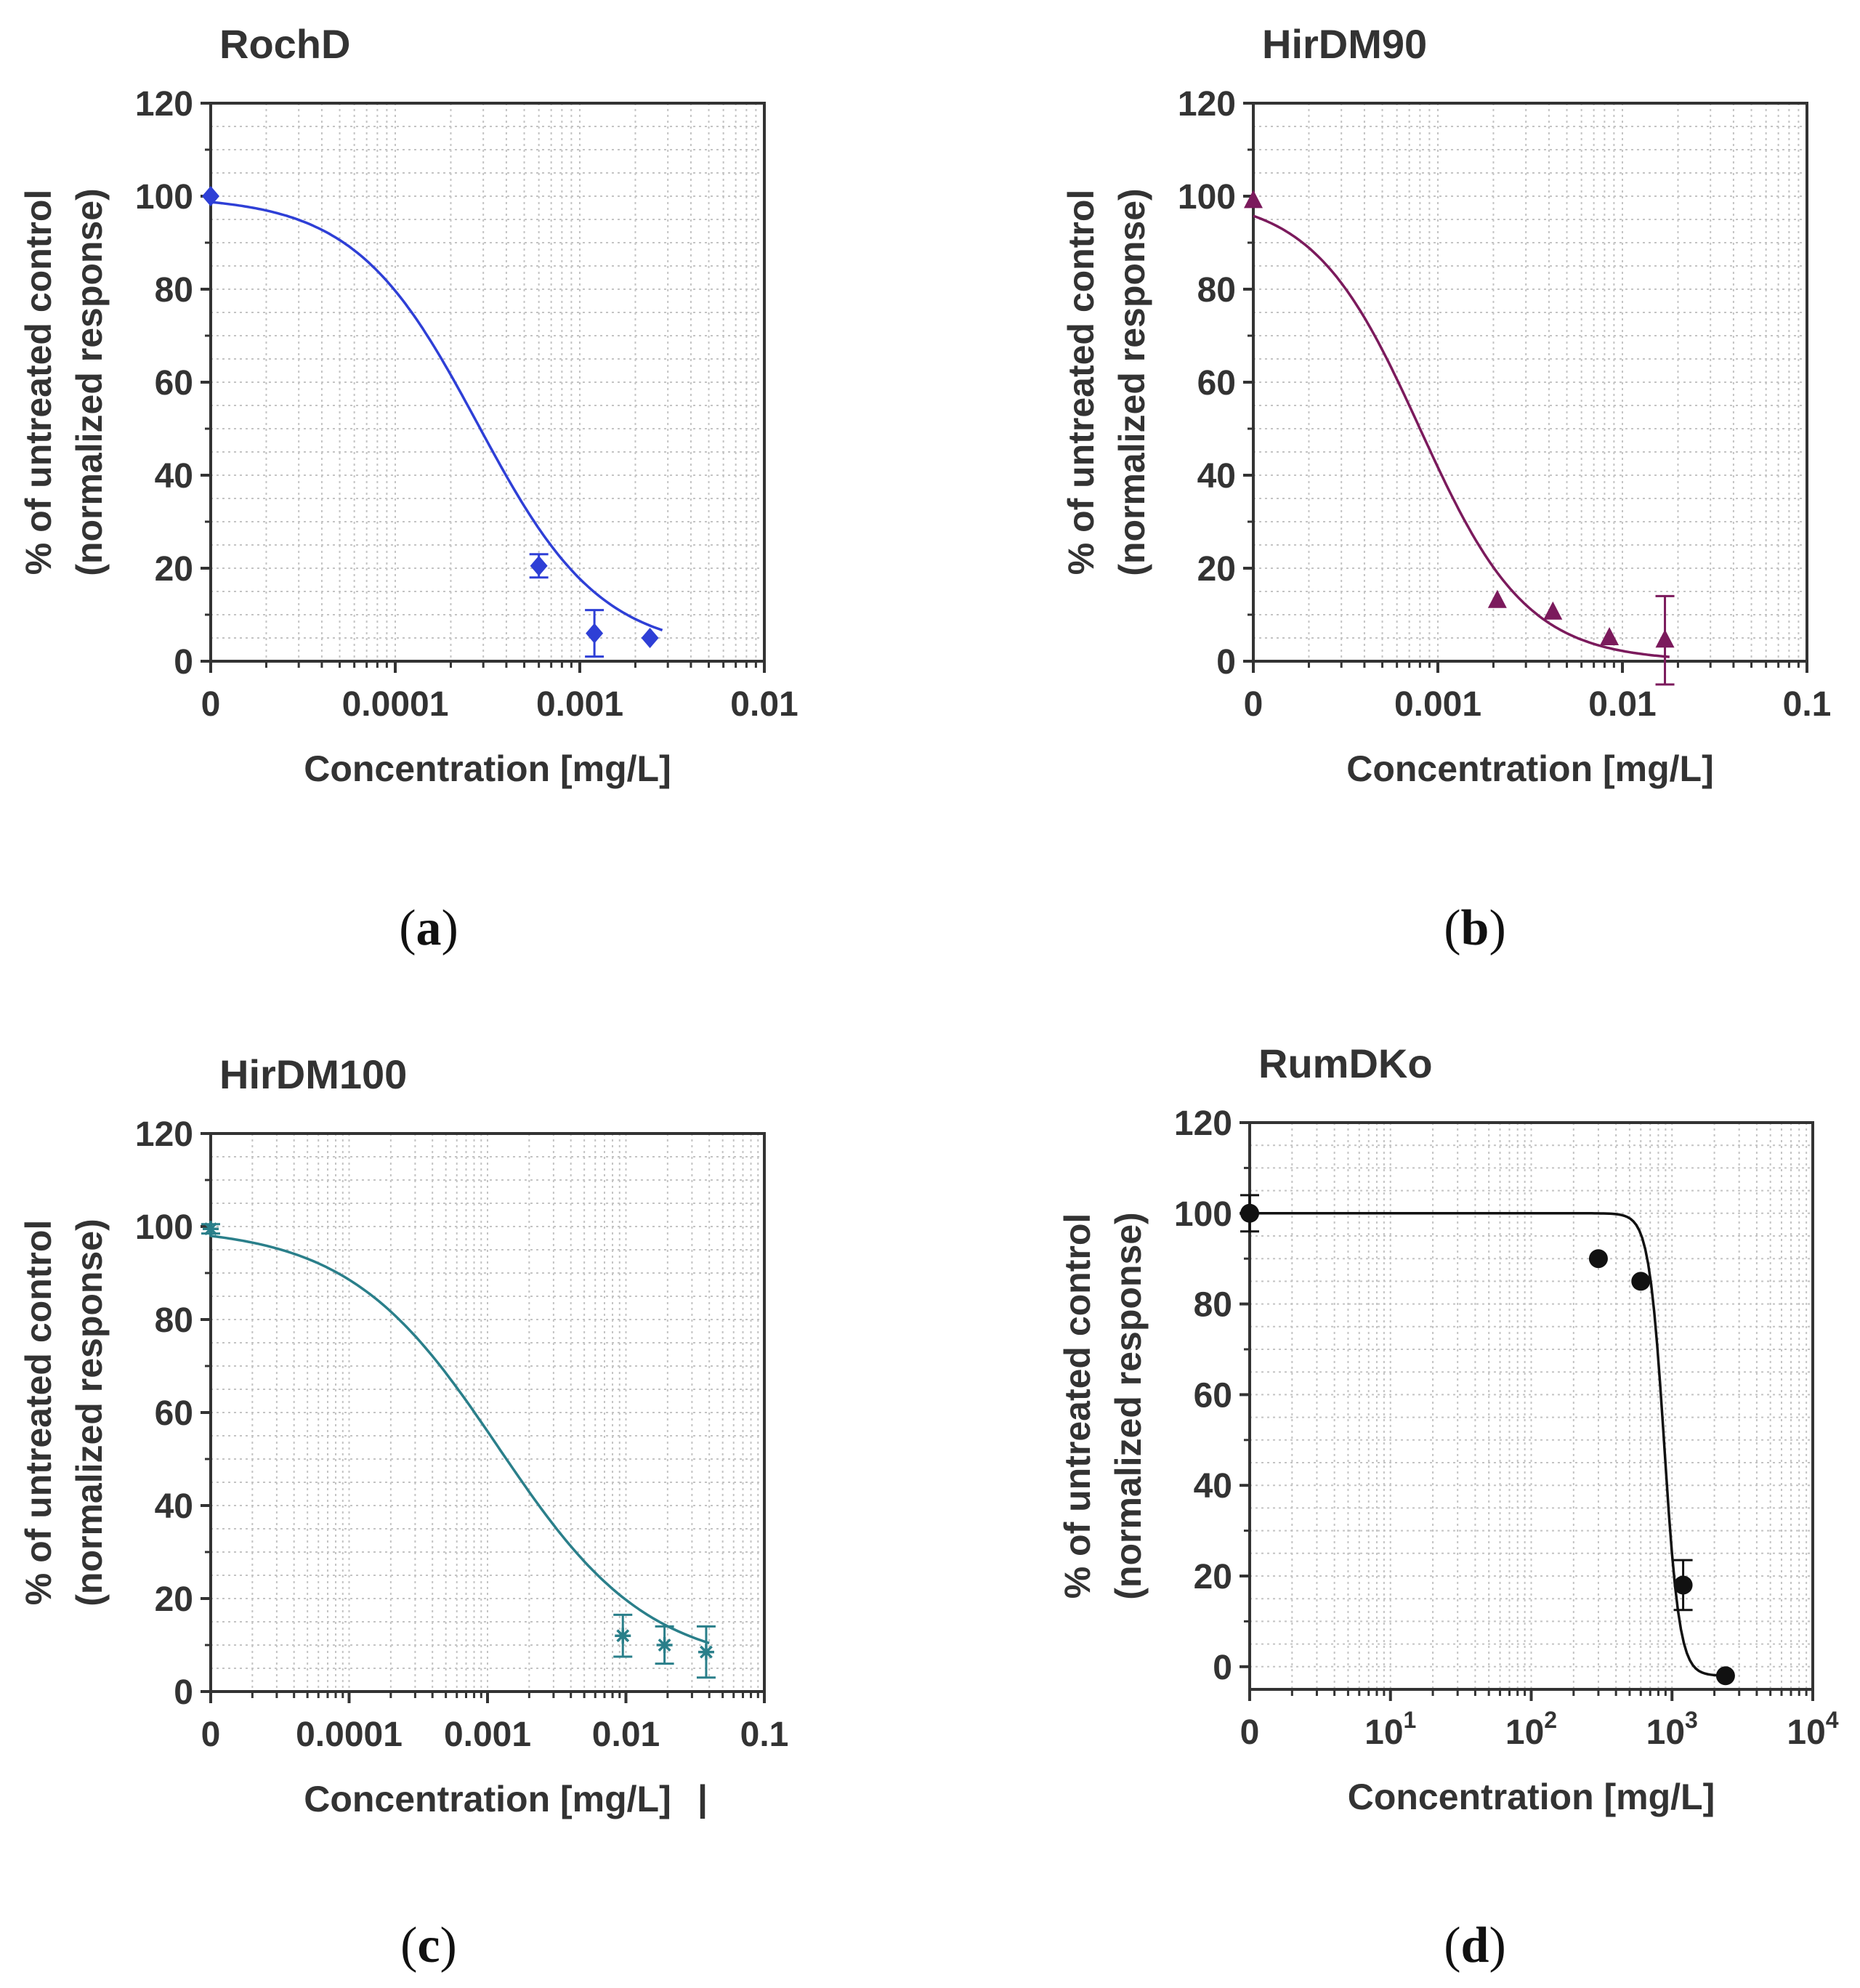 The width and height of the screenshot is (1860, 1988). What do you see at coordinates (429, 1945) in the screenshot?
I see `caption-c: (c)` at bounding box center [429, 1945].